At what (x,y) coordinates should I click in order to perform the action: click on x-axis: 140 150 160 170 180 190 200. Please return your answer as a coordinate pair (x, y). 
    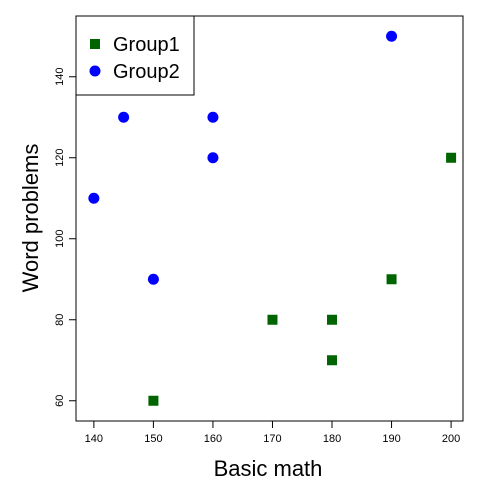
    Looking at the image, I should click on (272, 432).